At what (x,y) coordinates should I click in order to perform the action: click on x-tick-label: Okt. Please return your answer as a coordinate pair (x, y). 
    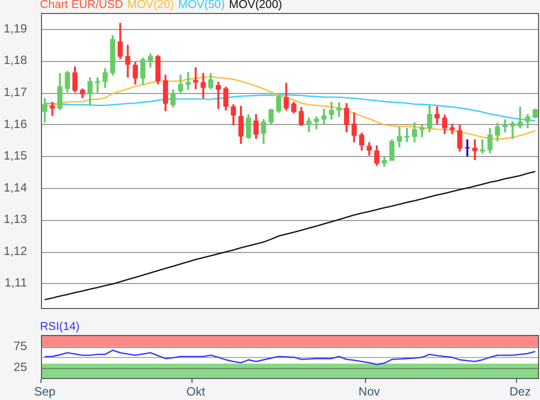
    Looking at the image, I should click on (196, 391).